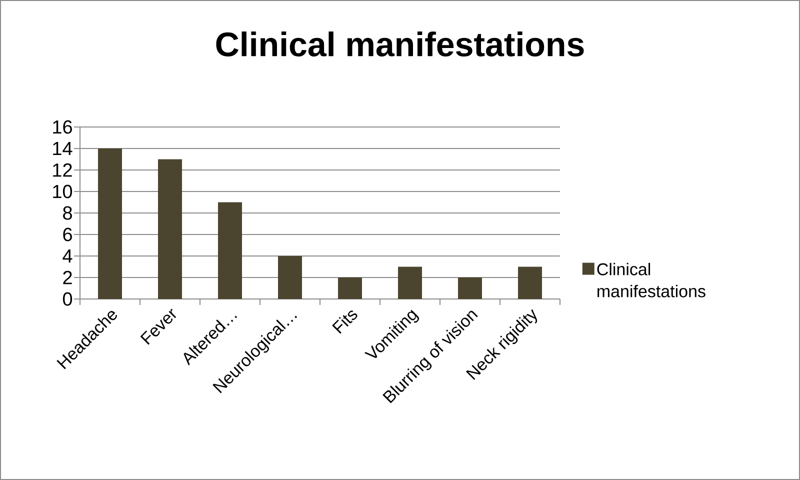 Image resolution: width=800 pixels, height=480 pixels. What do you see at coordinates (62, 127) in the screenshot?
I see `y-tick-label: 16` at bounding box center [62, 127].